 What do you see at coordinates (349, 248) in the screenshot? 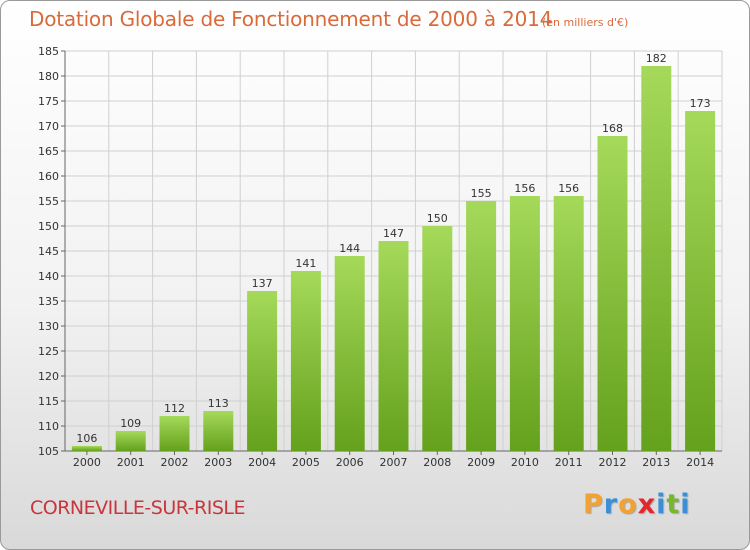
I see `data-label: 144` at bounding box center [349, 248].